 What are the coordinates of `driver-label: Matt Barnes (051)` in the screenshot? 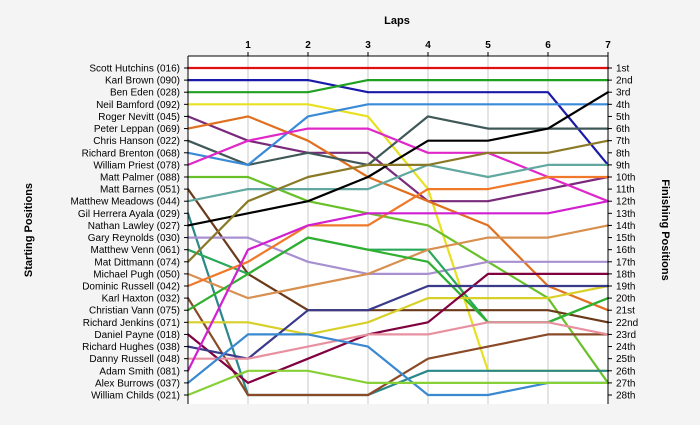 It's located at (140, 190).